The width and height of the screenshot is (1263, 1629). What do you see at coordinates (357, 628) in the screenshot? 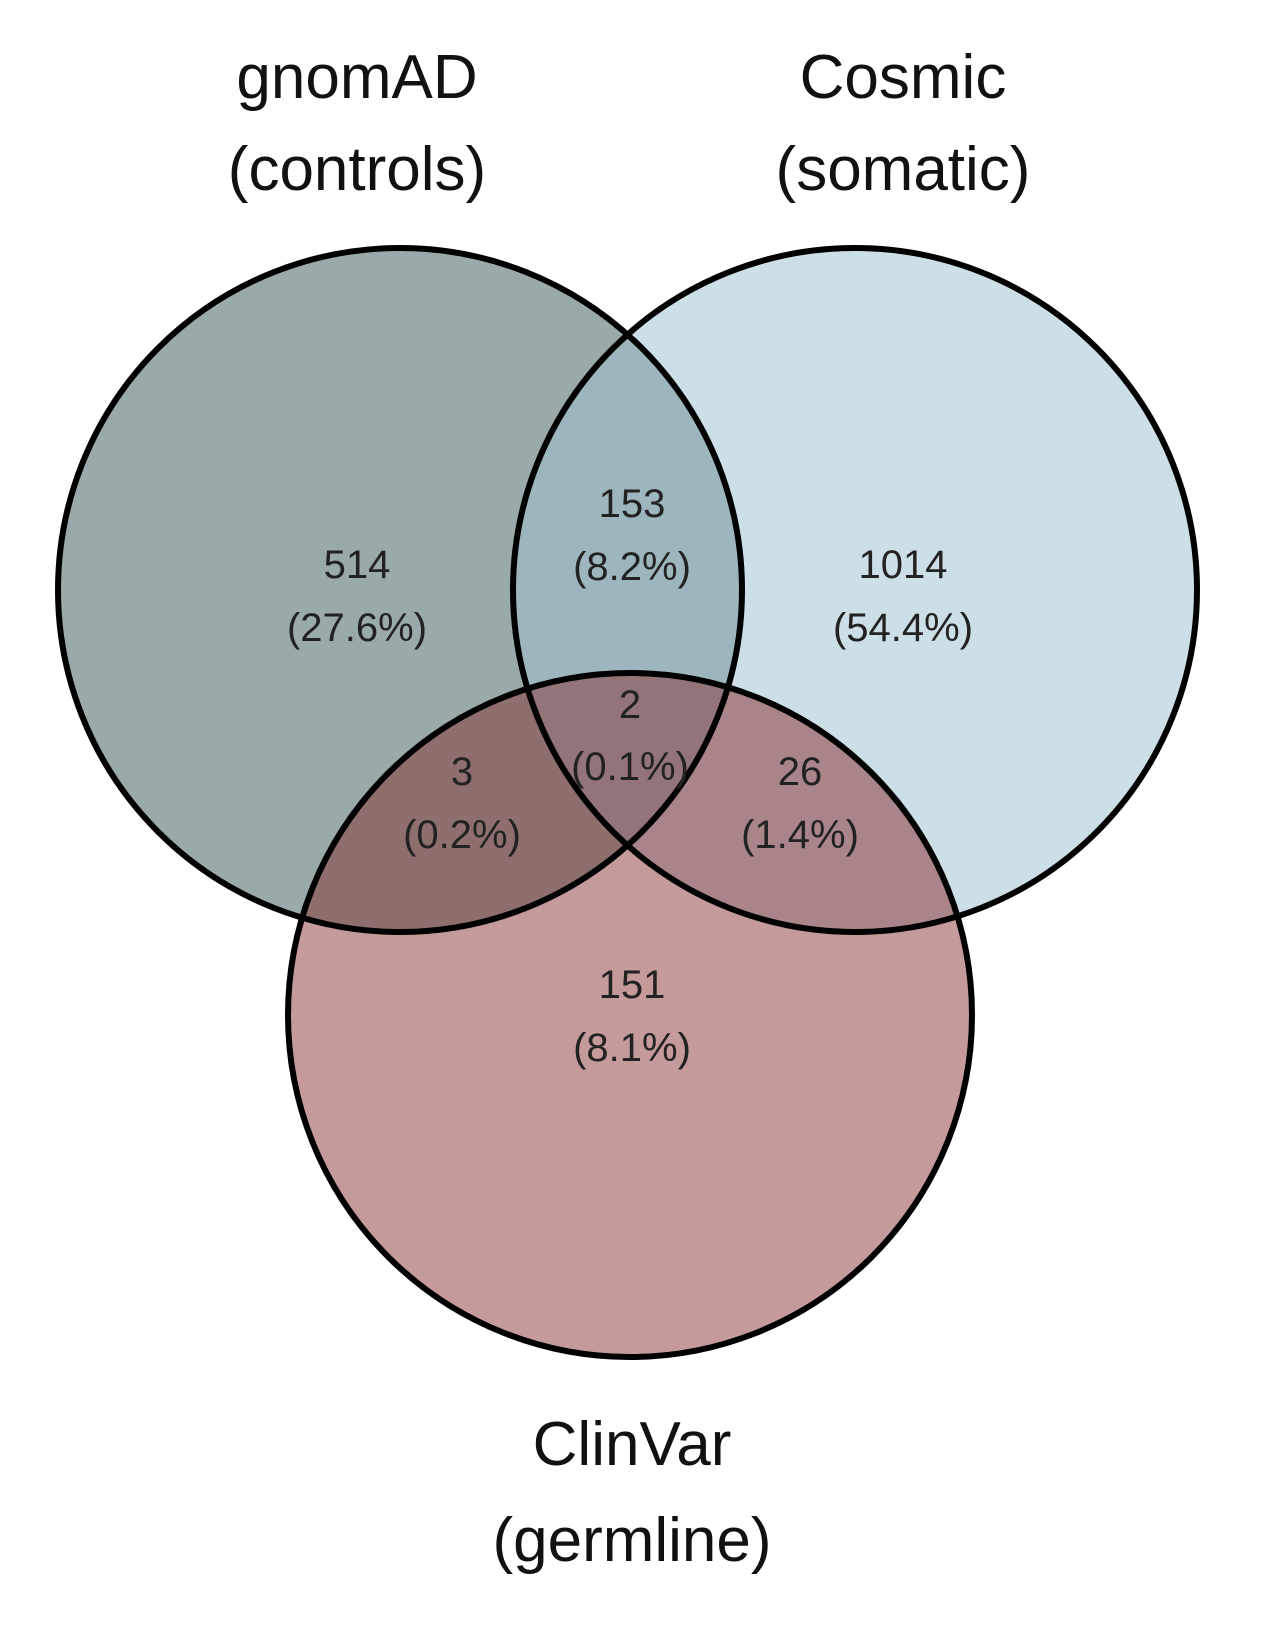
I see `gnomad-only-percent: (27.6%)` at bounding box center [357, 628].